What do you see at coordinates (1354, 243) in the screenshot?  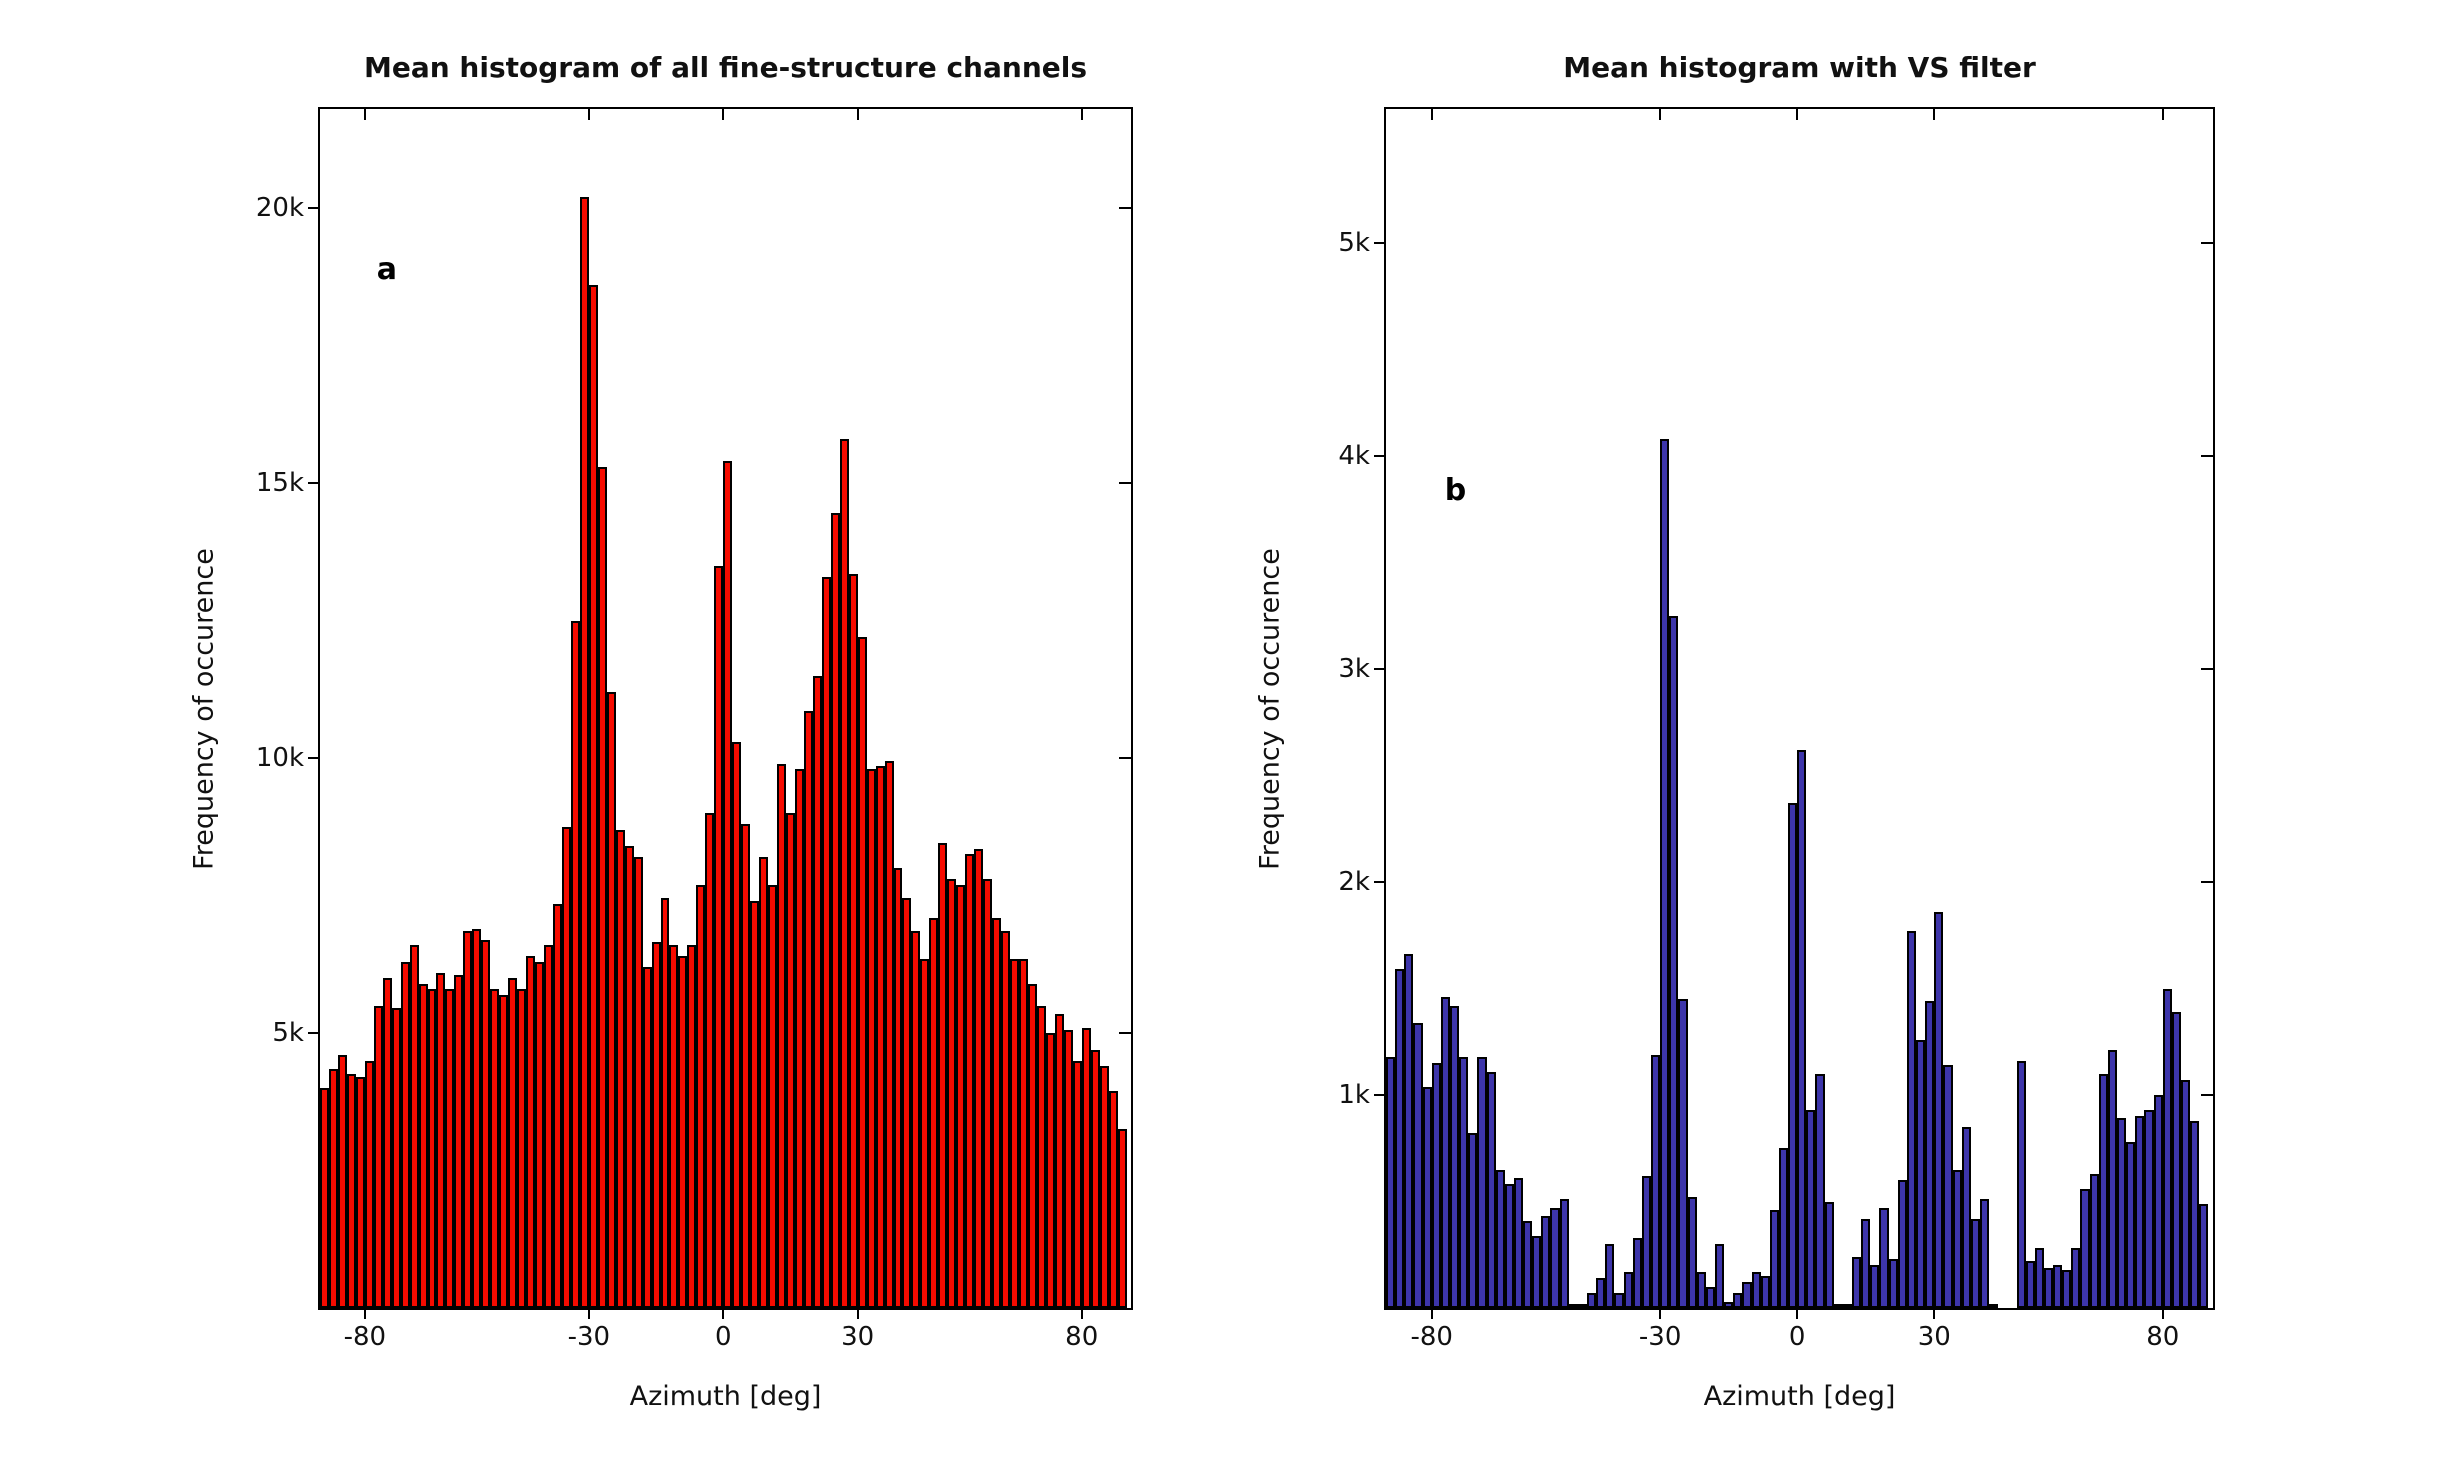 I see `y-tick-label: 5k` at bounding box center [1354, 243].